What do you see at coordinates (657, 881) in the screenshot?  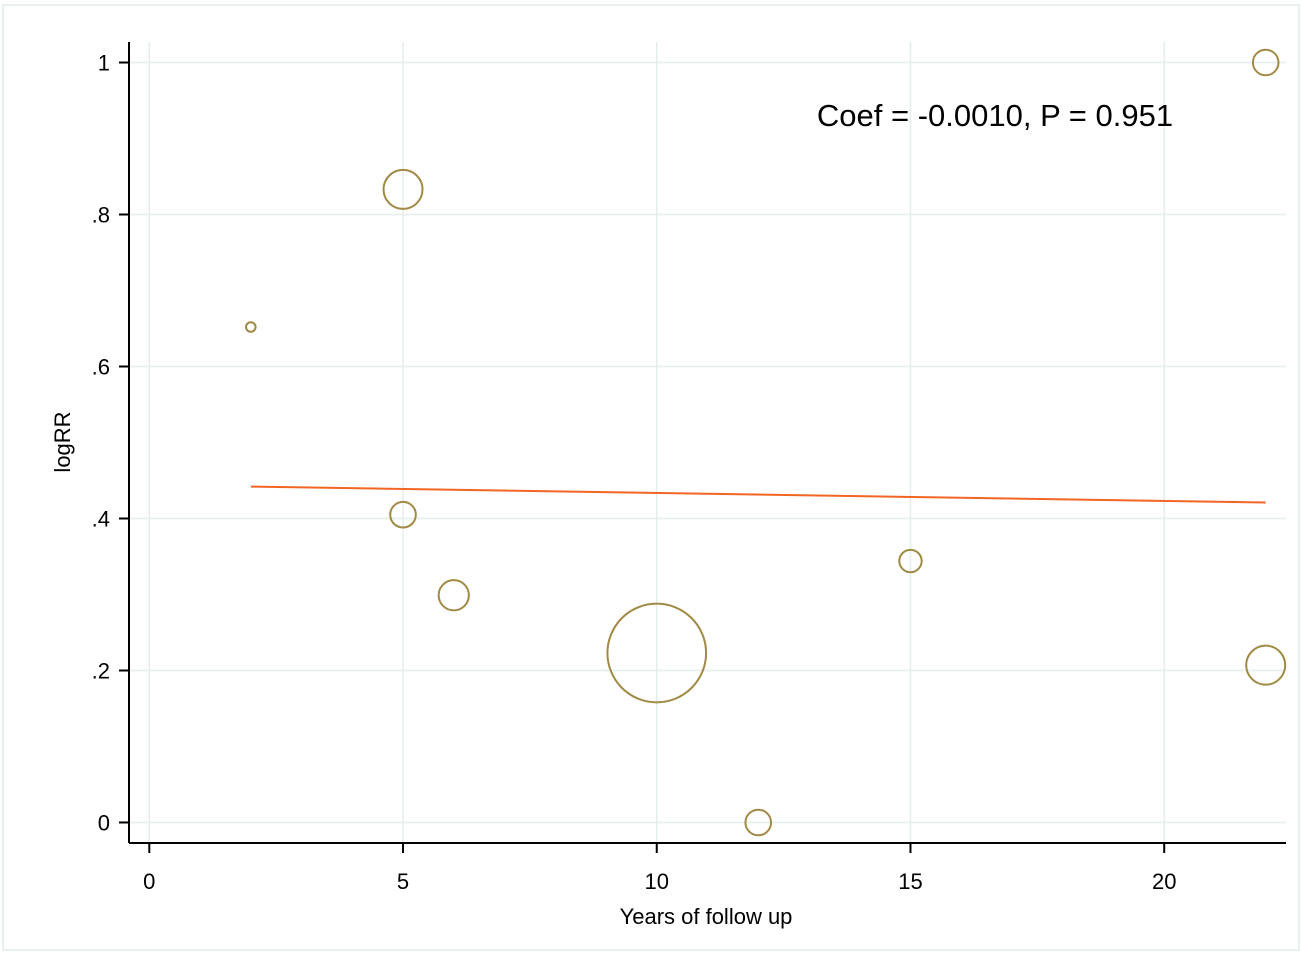 I see `x-tick-label: 10` at bounding box center [657, 881].